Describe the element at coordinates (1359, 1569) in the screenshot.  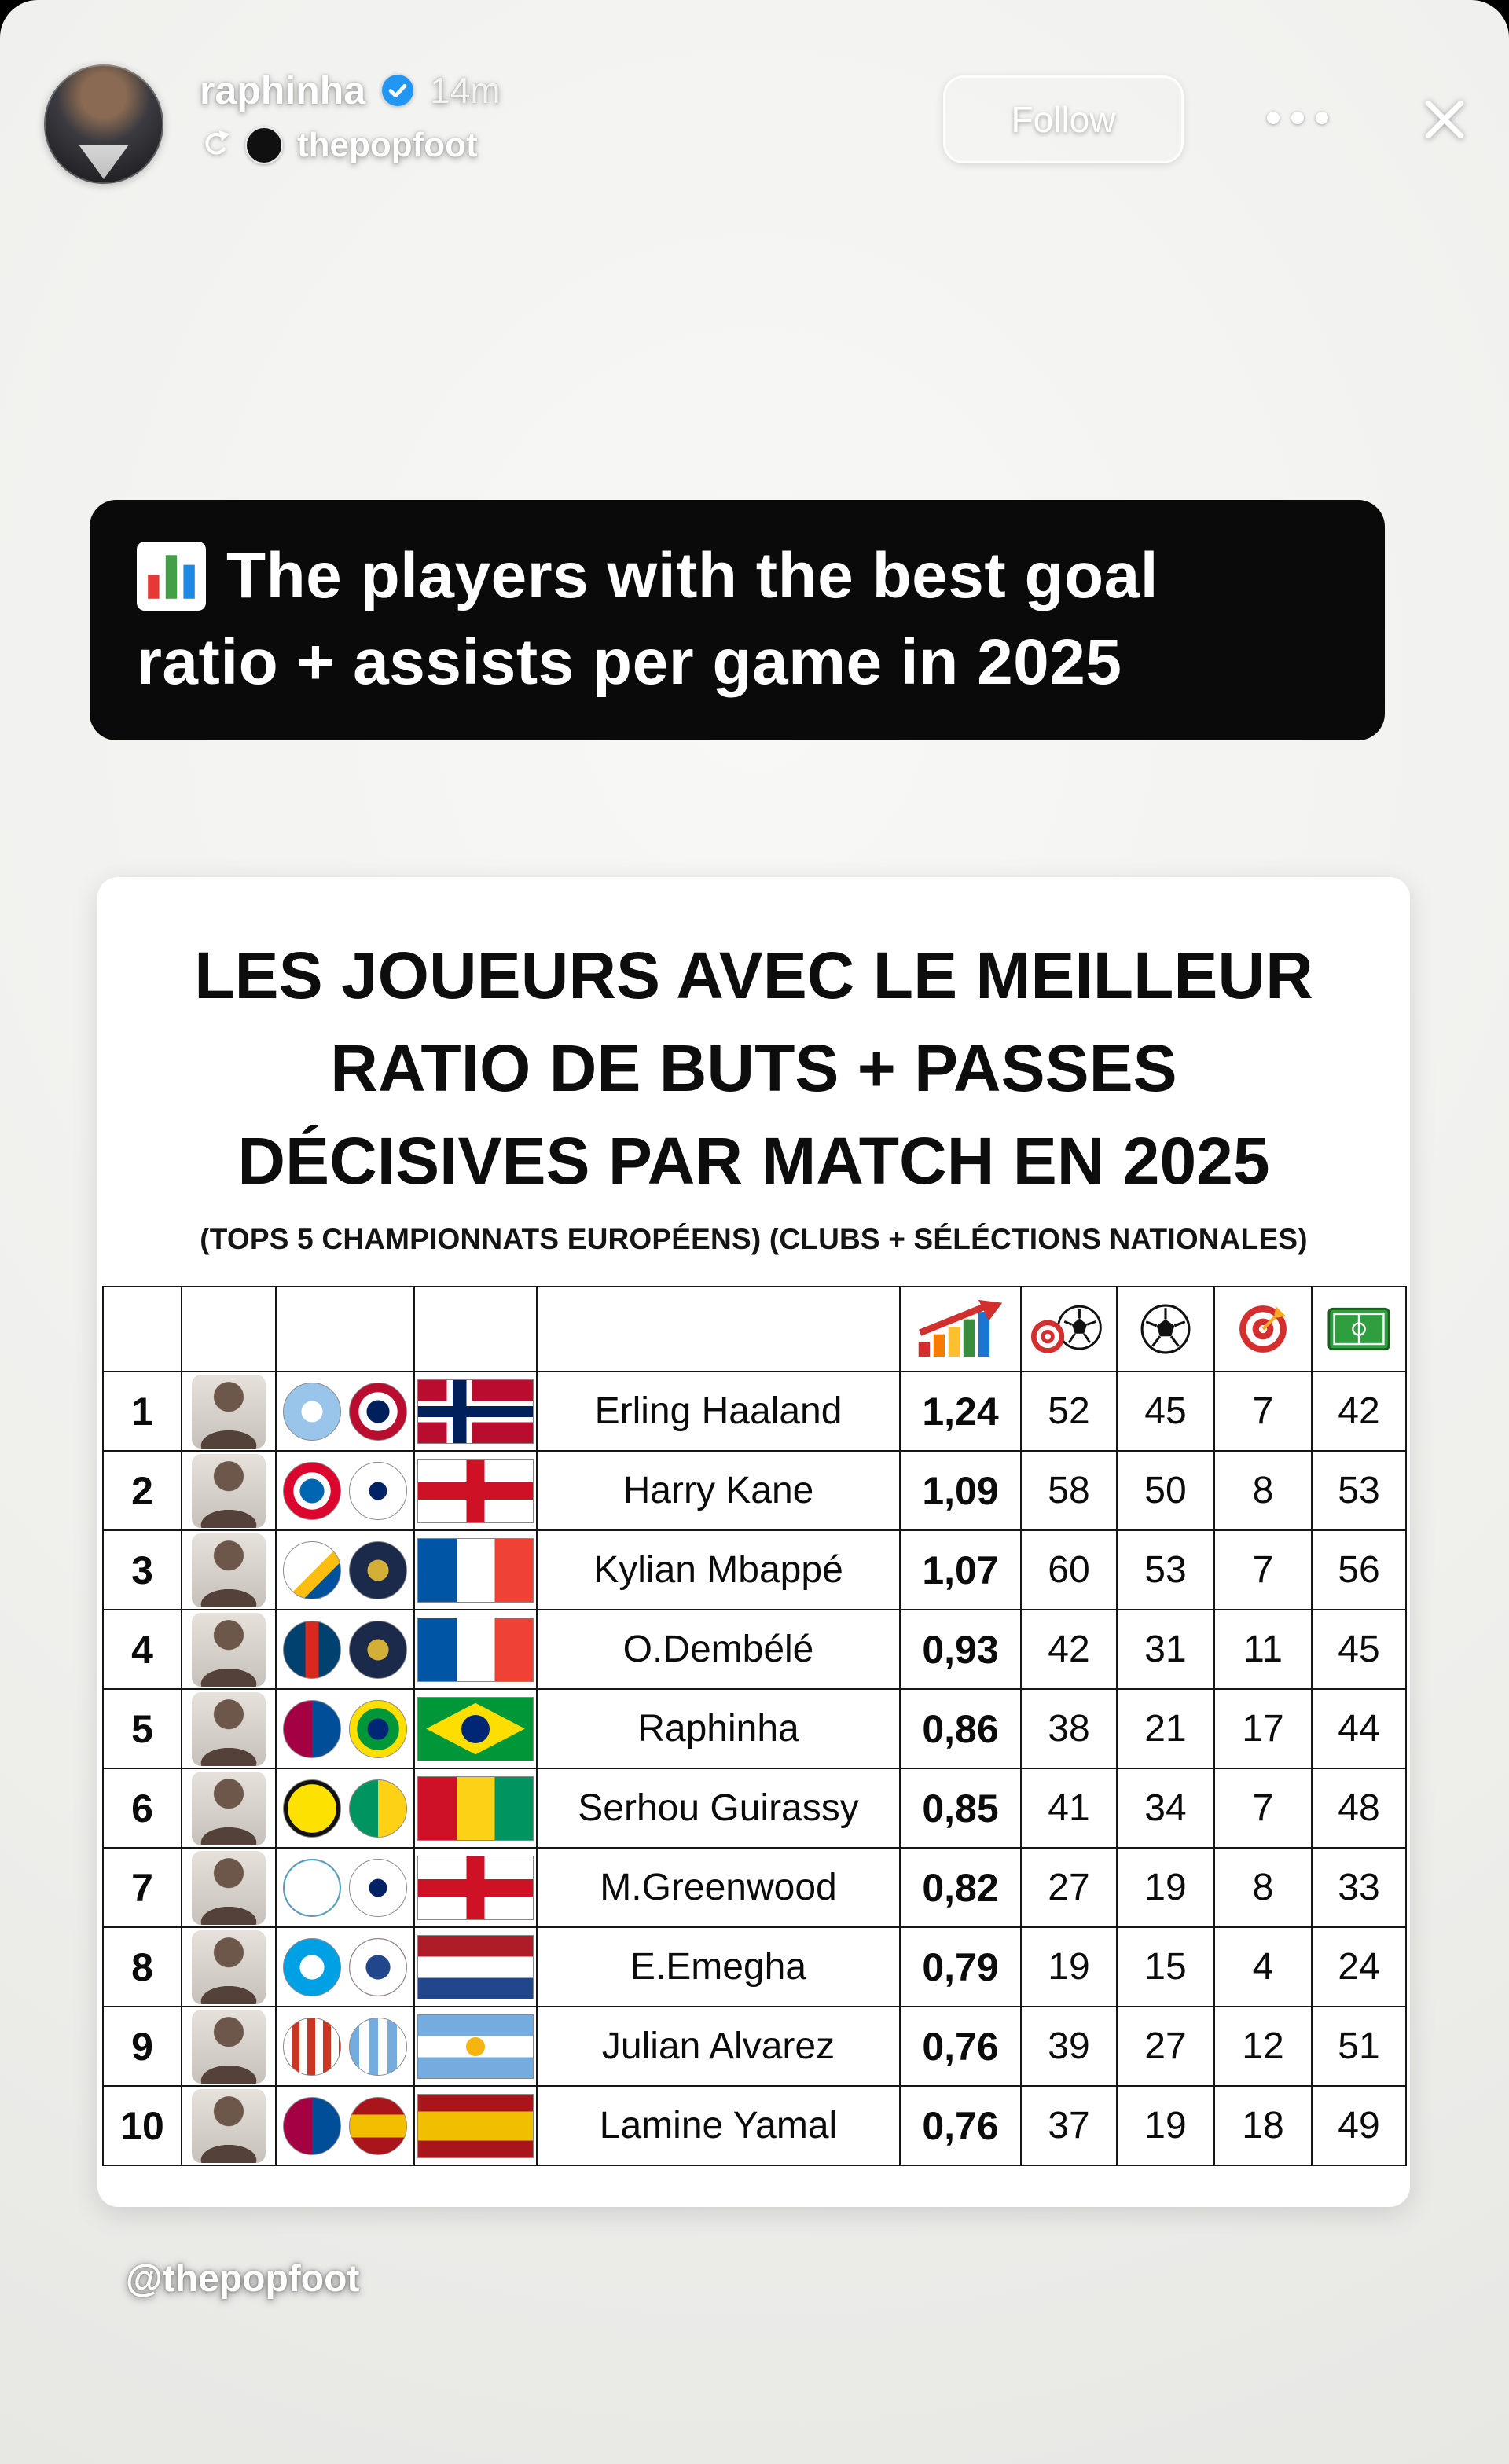
I see `matches-value: 56` at that location.